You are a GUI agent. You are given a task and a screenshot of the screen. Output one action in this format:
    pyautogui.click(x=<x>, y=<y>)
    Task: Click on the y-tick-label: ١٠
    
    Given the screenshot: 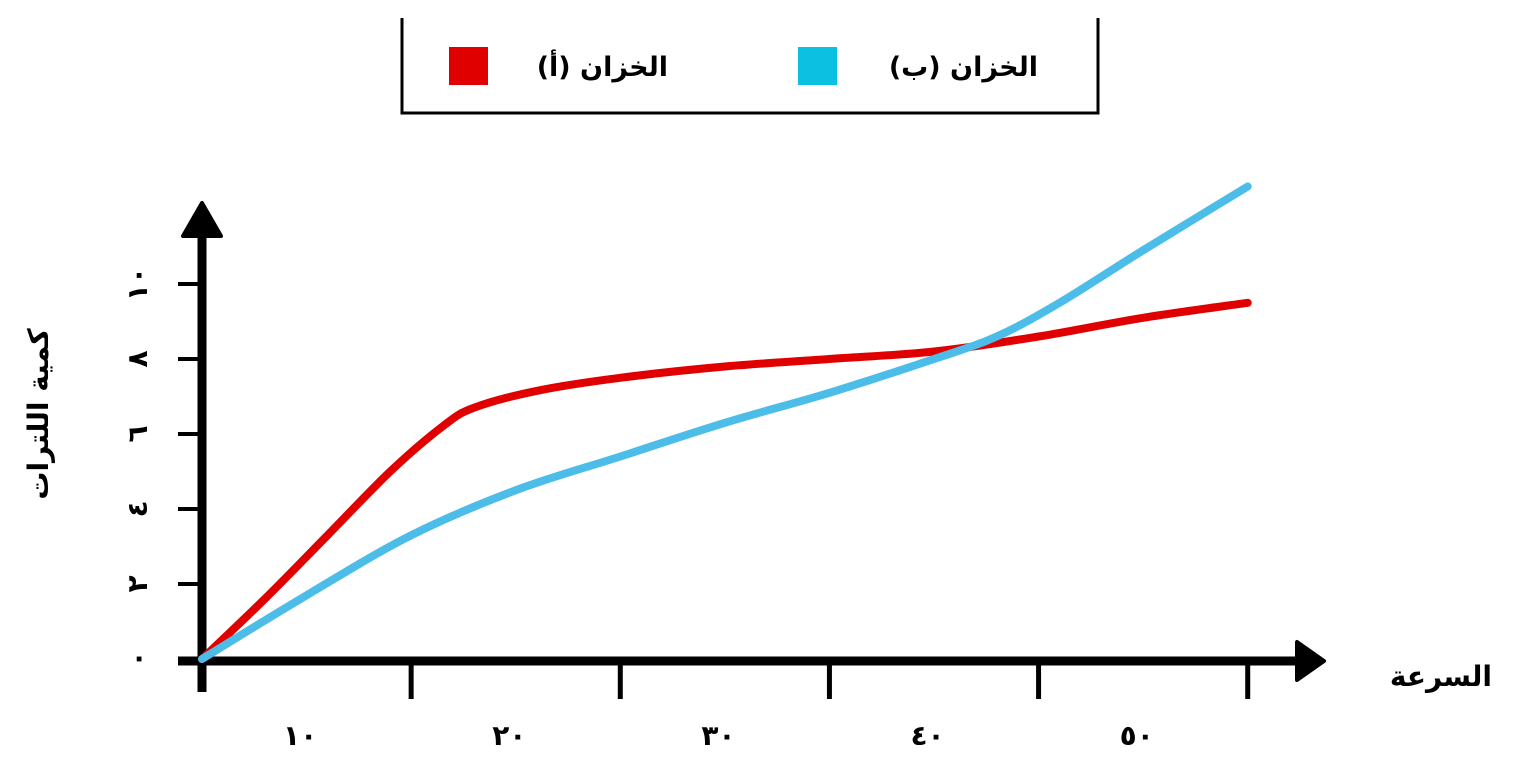 What is the action you would take?
    pyautogui.click(x=137, y=284)
    